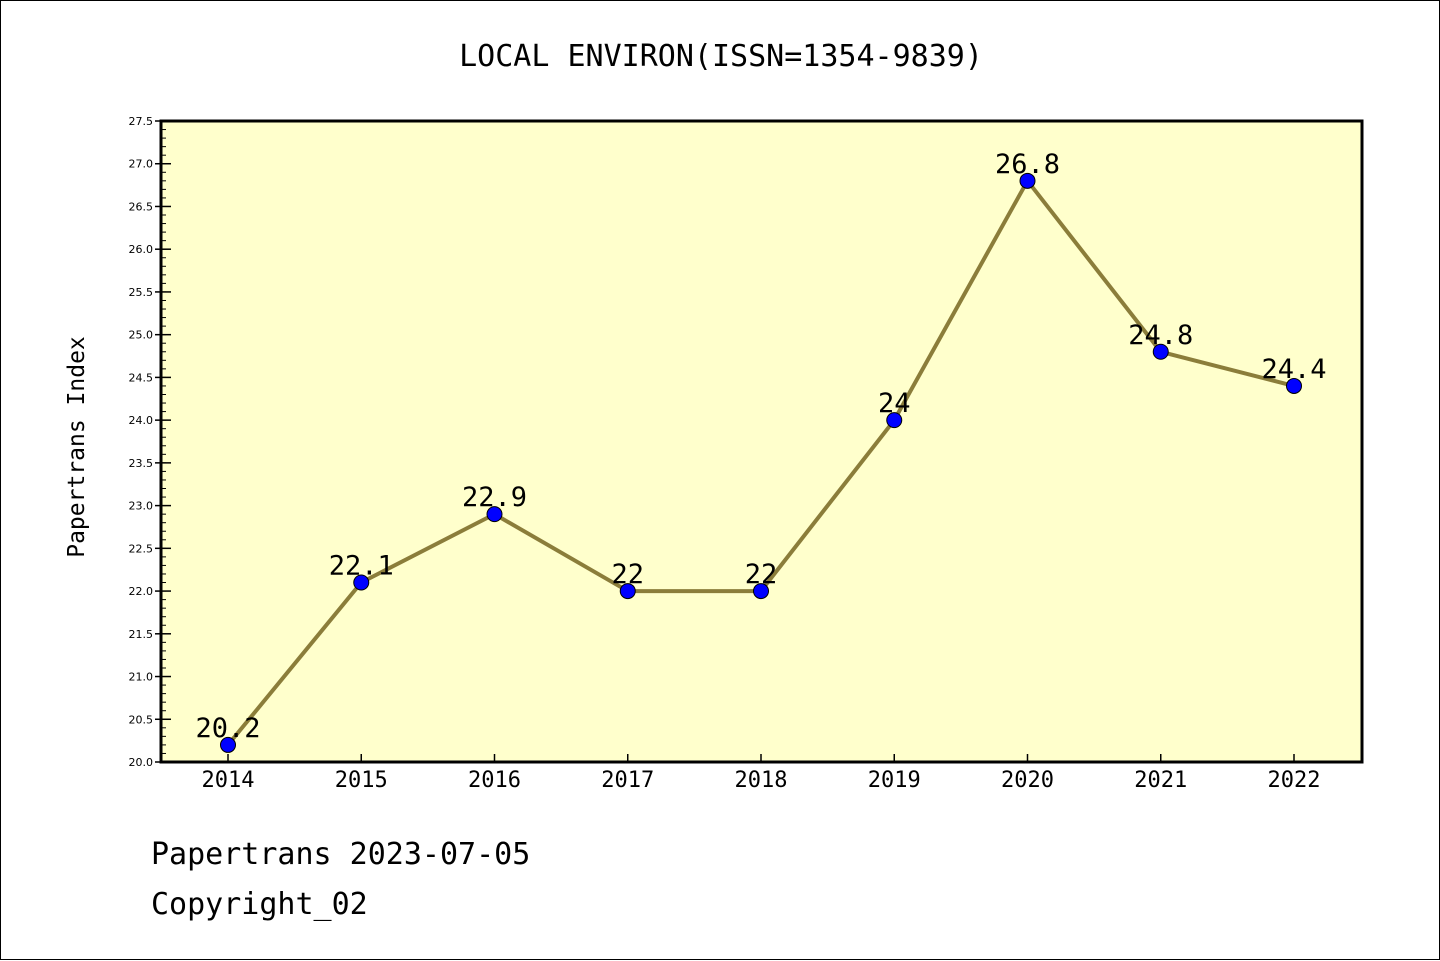  What do you see at coordinates (1293, 369) in the screenshot?
I see `data-label: 24.4` at bounding box center [1293, 369].